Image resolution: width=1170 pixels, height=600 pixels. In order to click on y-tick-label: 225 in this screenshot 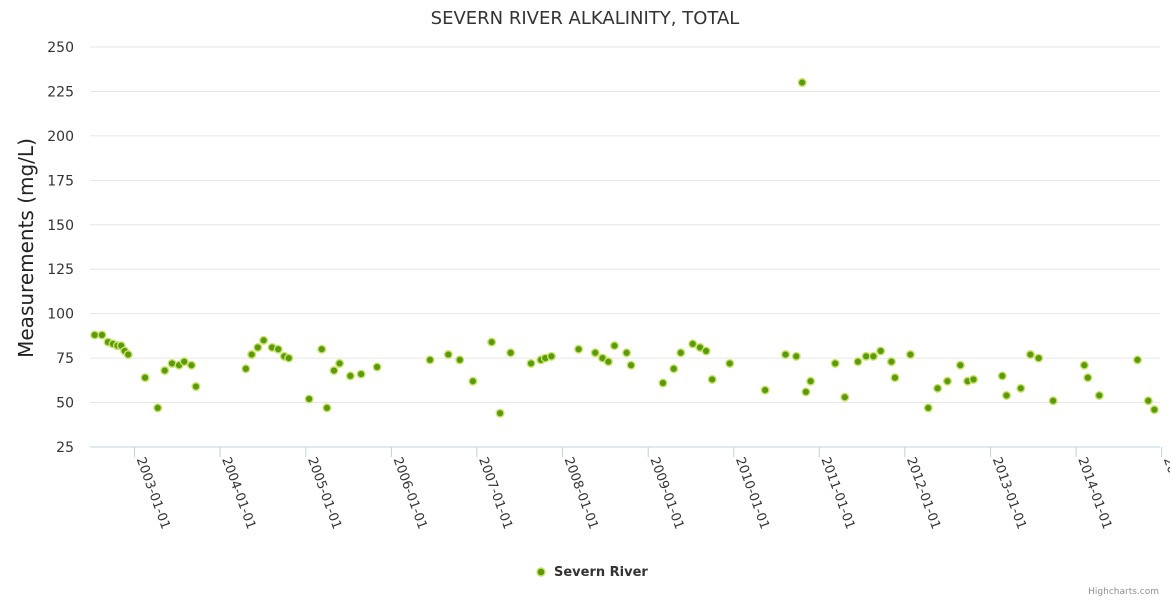, I will do `click(60, 92)`.